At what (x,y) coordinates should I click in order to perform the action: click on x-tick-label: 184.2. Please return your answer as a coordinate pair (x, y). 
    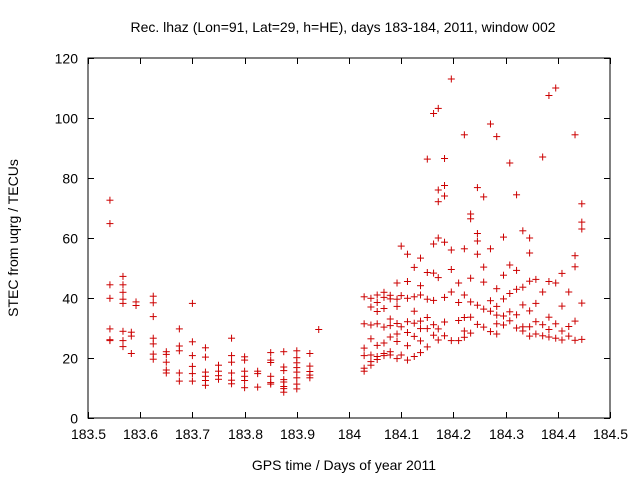
    Looking at the image, I should click on (453, 434).